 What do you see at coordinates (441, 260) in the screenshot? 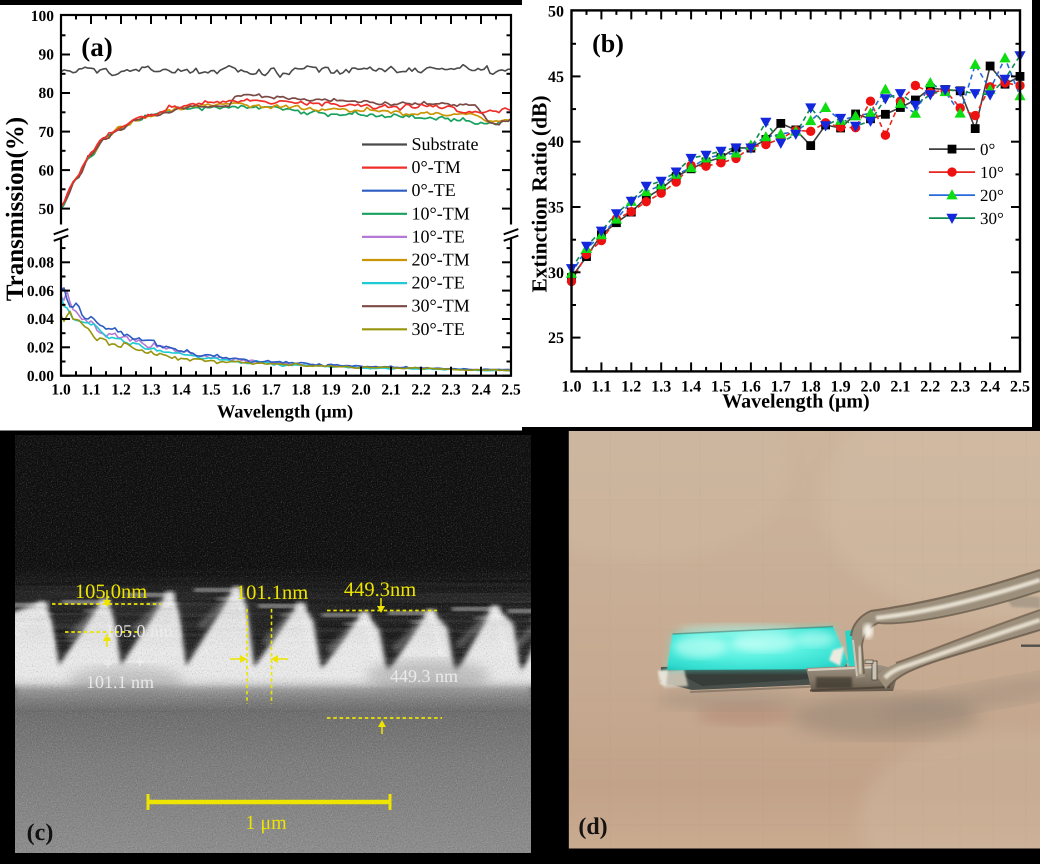
I see `svg-text: 20°-TM` at bounding box center [441, 260].